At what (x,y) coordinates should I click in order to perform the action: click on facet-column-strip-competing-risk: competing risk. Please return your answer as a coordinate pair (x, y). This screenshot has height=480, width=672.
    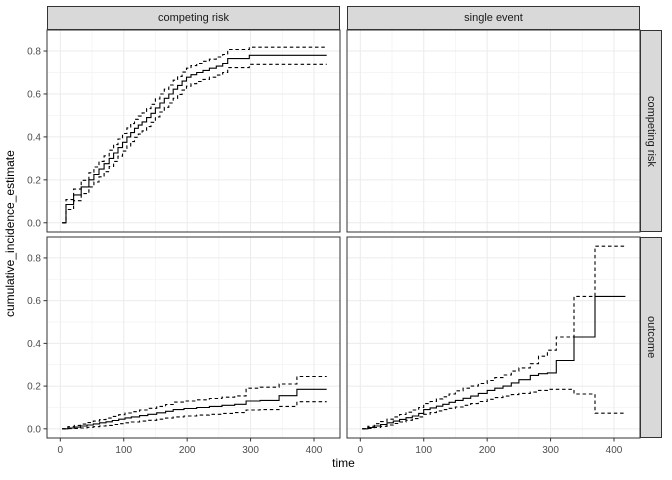
    Looking at the image, I should click on (193, 18).